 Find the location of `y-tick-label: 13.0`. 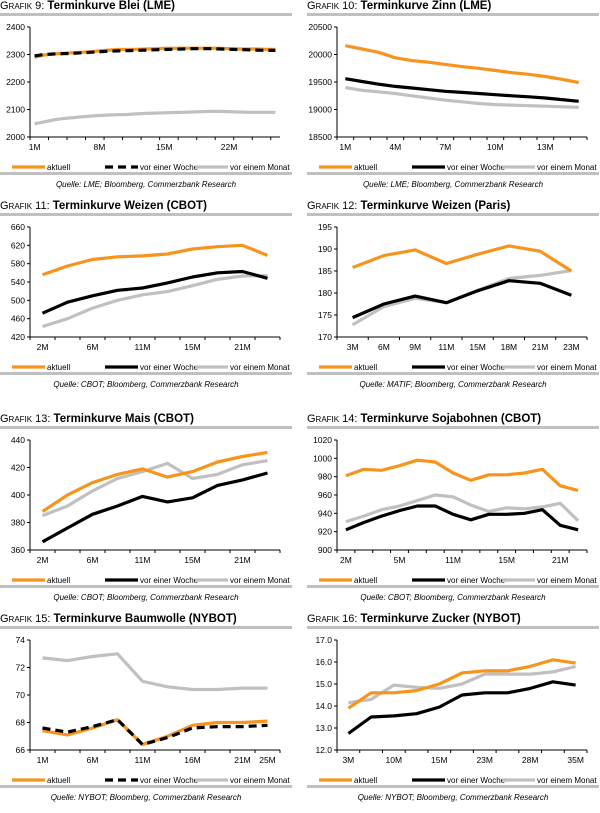

y-tick-label: 13.0 is located at coordinates (323, 728).